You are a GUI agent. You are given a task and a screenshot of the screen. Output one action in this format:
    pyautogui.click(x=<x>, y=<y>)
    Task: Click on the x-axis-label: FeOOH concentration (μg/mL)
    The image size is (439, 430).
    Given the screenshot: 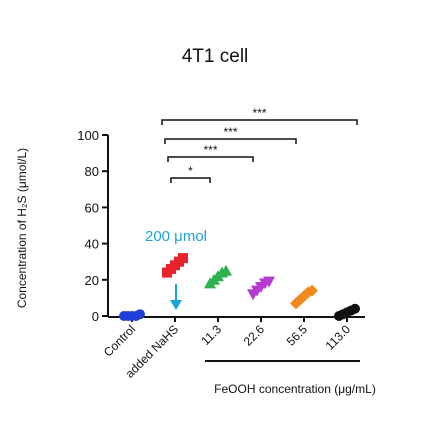 What is the action you would take?
    pyautogui.click(x=295, y=389)
    